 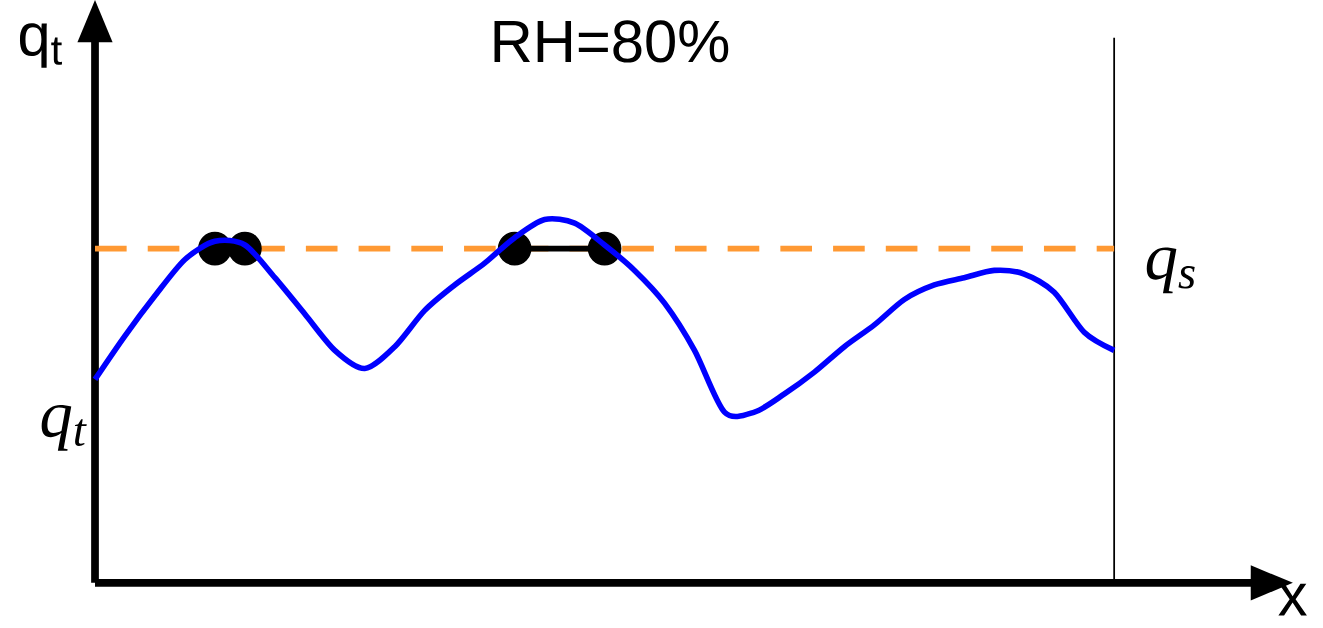 What do you see at coordinates (64, 428) in the screenshot?
I see `text: q$_{t}$` at bounding box center [64, 428].